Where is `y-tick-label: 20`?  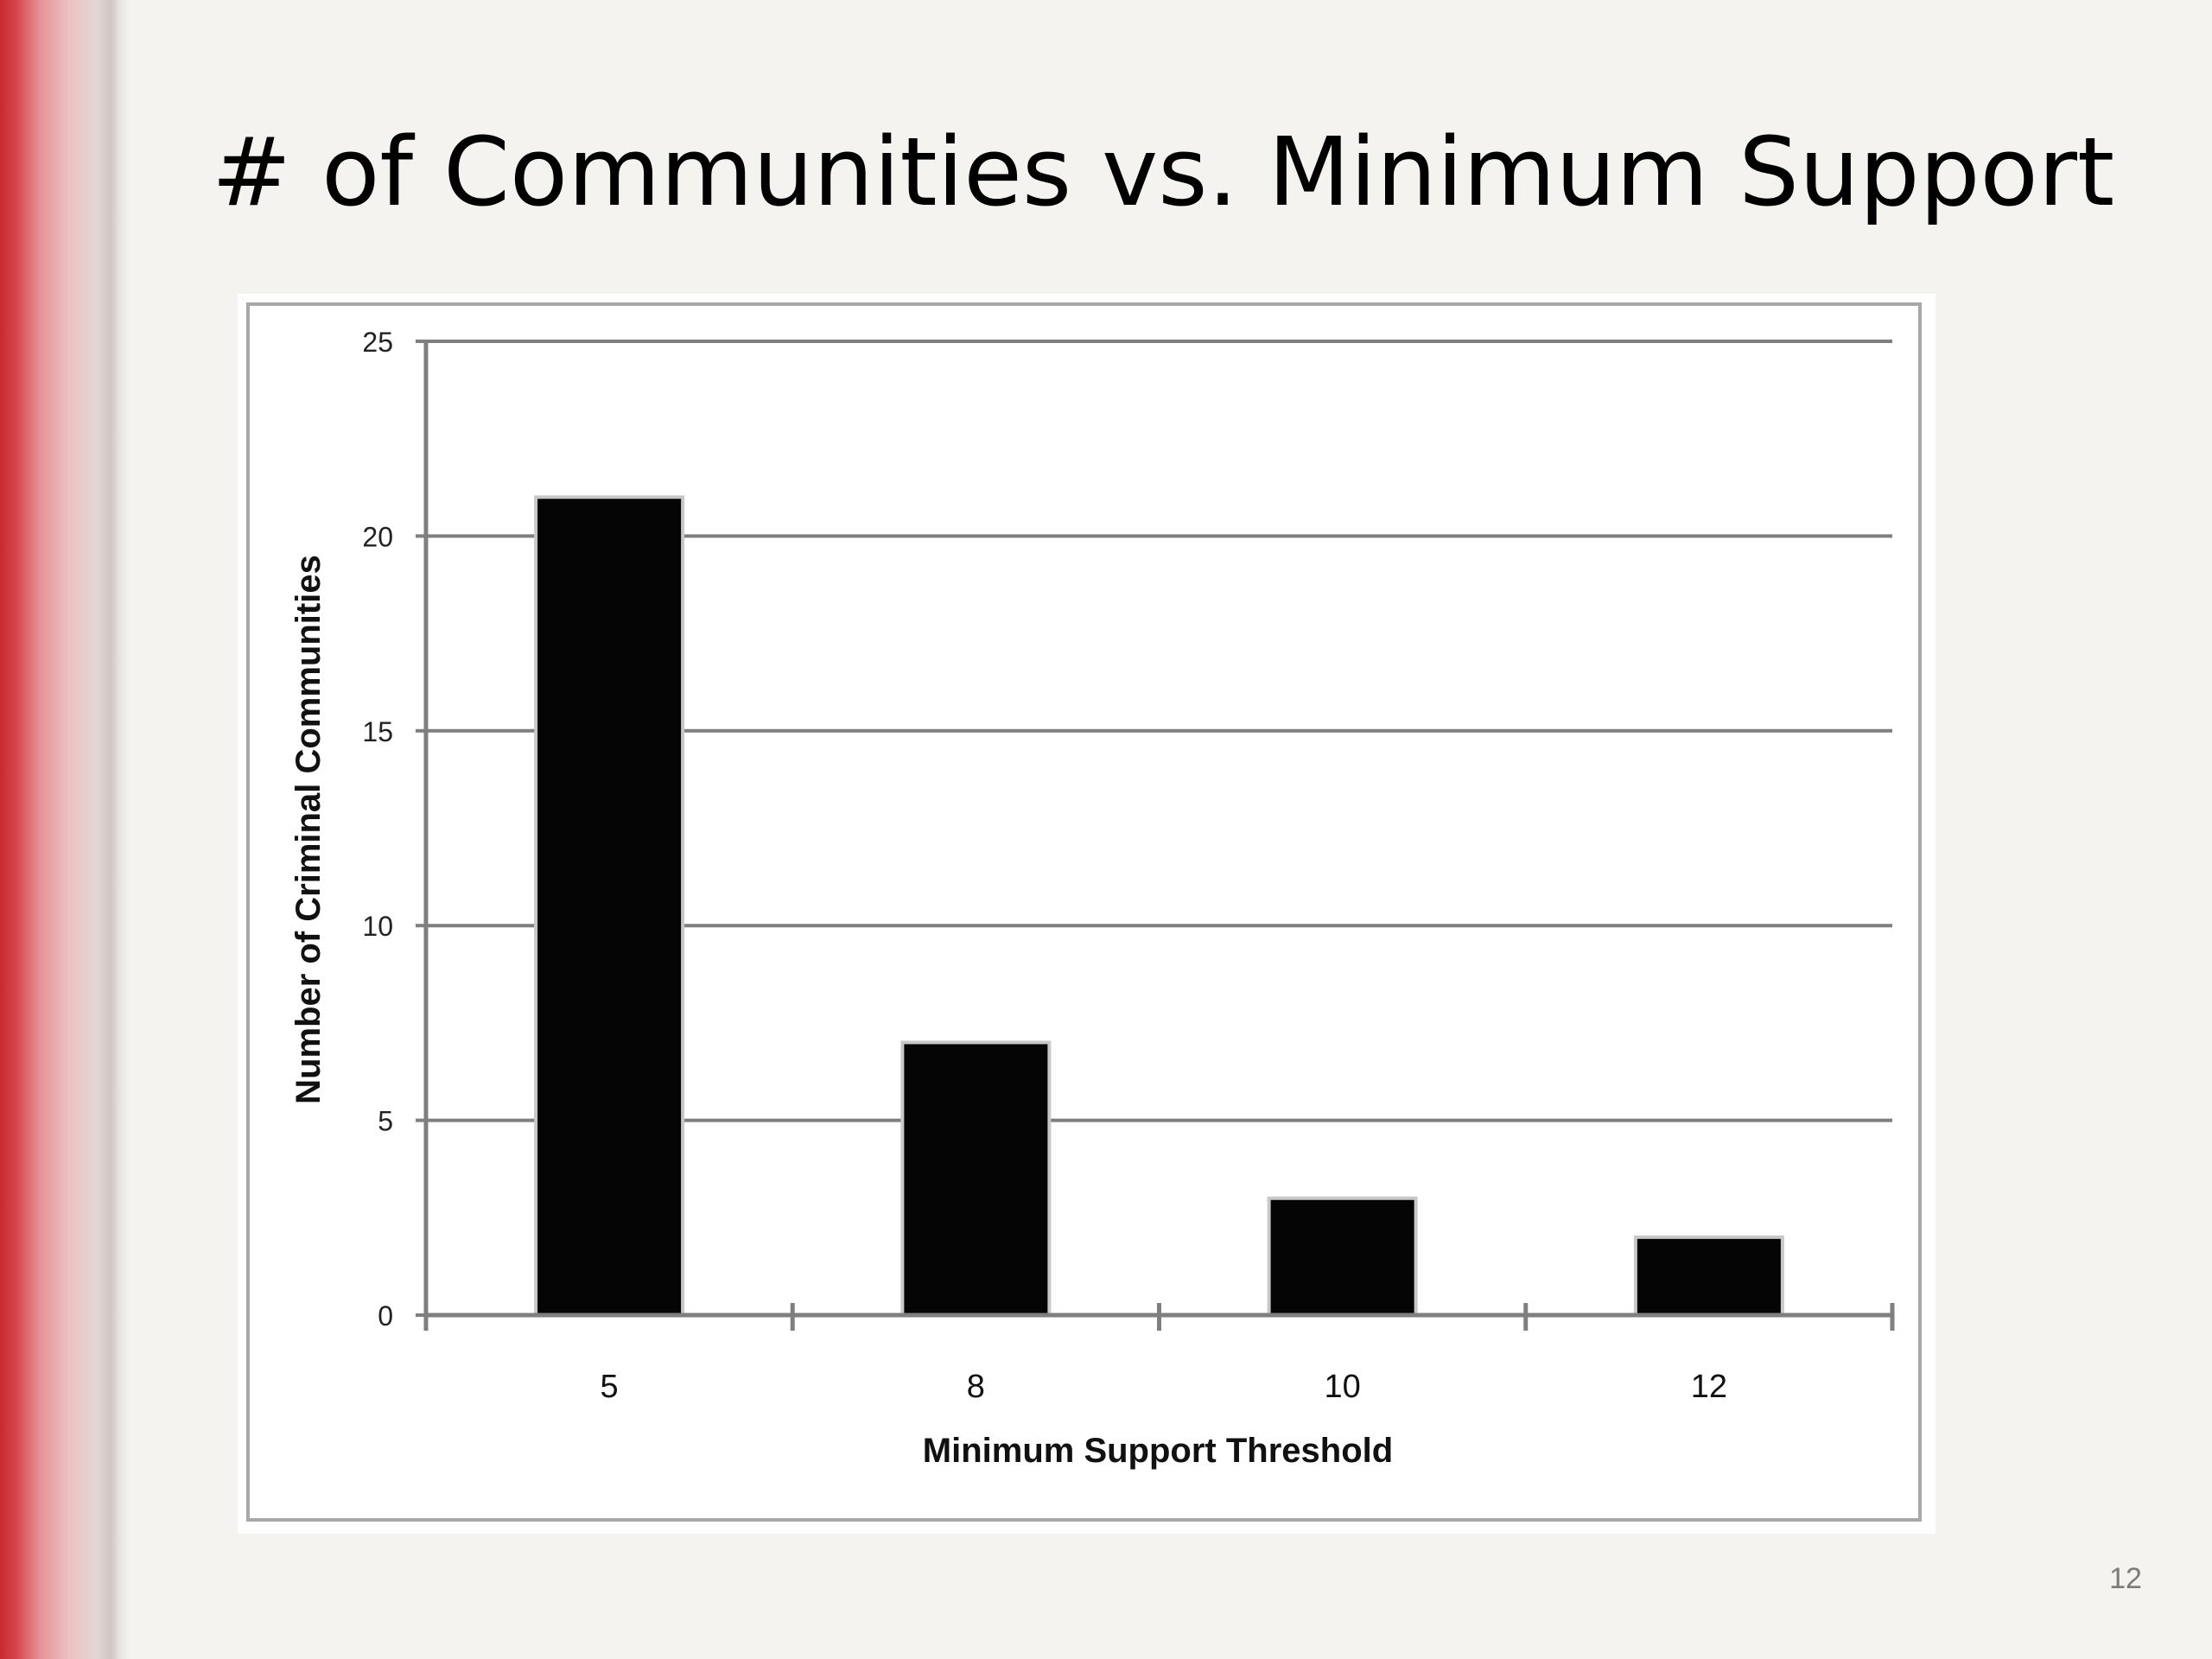 y-tick-label: 20 is located at coordinates (377, 536).